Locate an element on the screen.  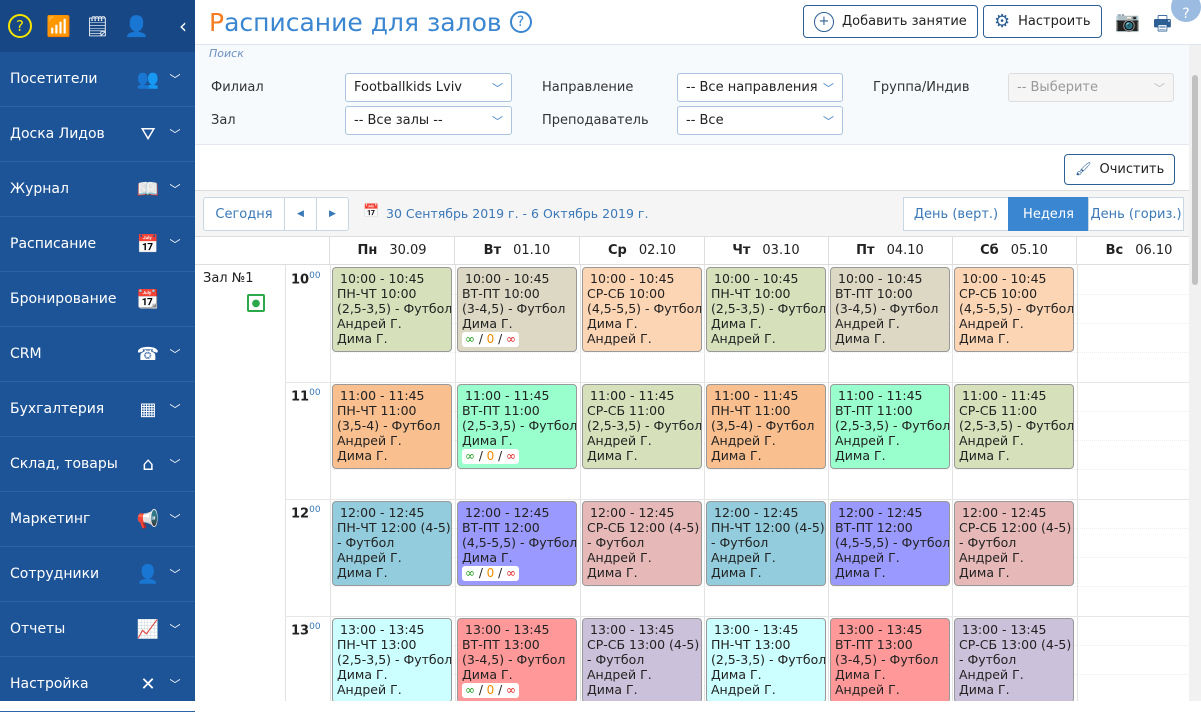
hall-label: Зал is located at coordinates (223, 120).